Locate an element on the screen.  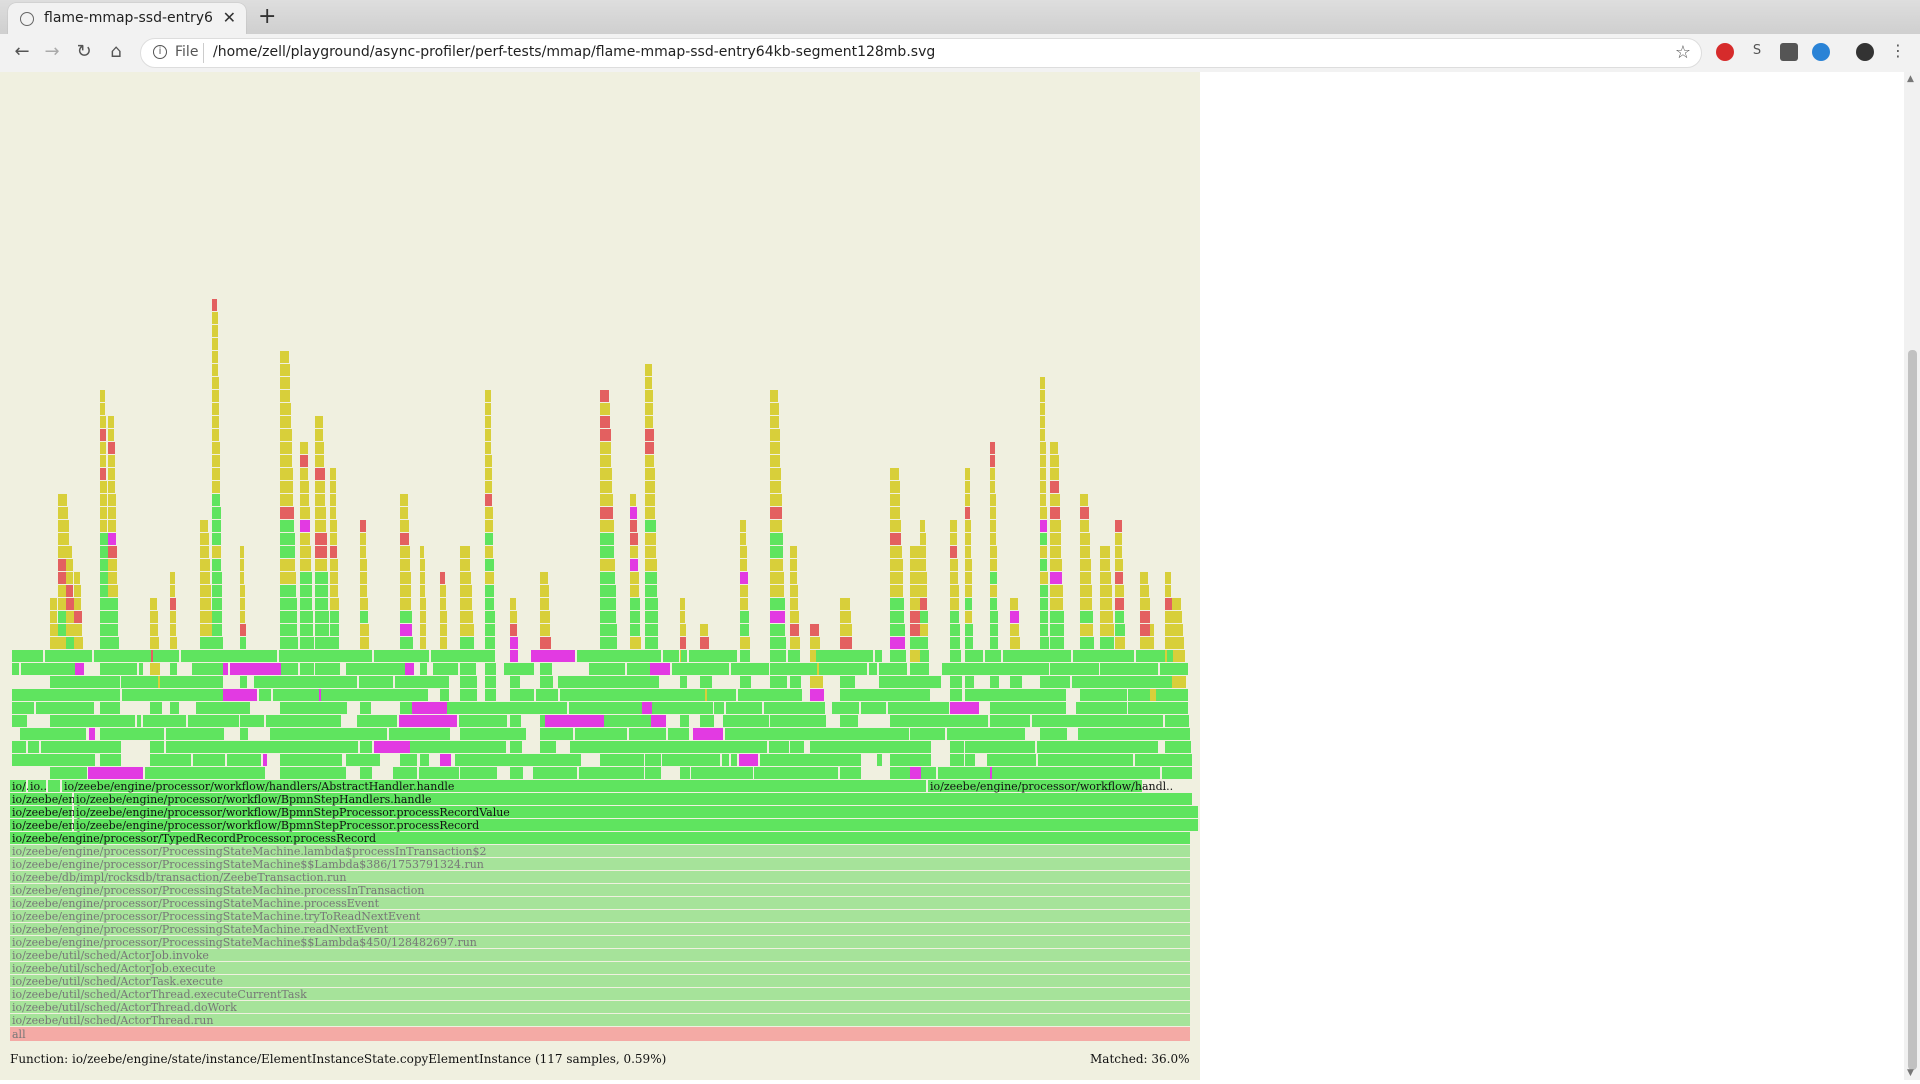
menu-kebab-icon: ⋮ is located at coordinates (1898, 50).